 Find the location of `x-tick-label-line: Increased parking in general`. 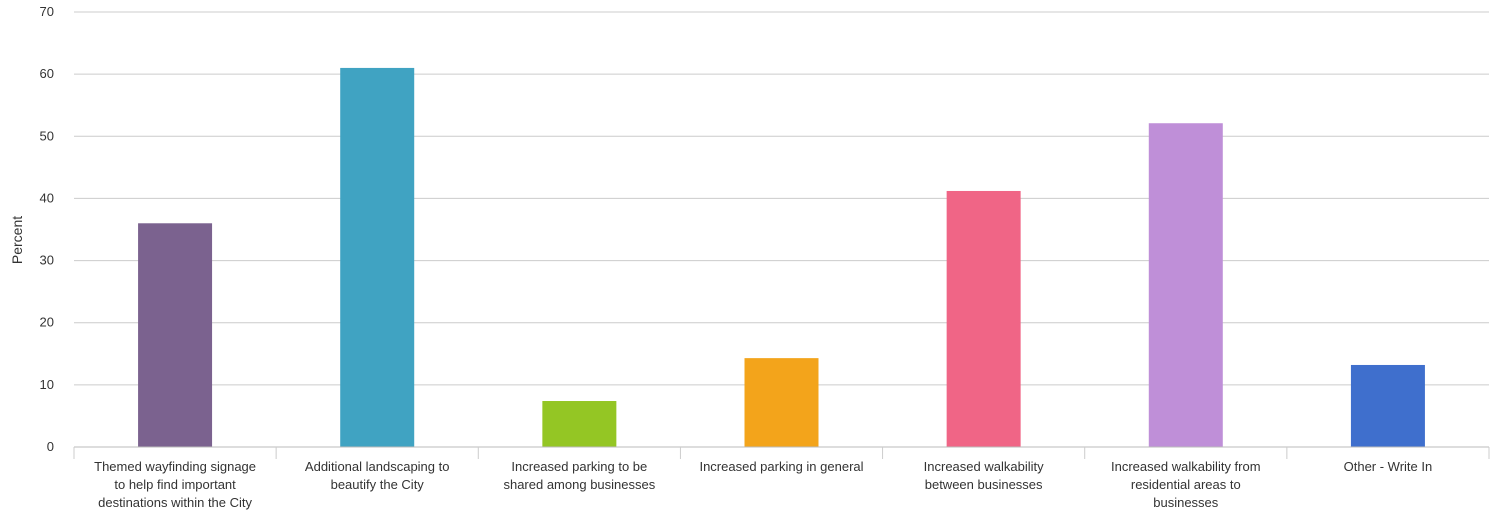

x-tick-label-line: Increased parking in general is located at coordinates (781, 466).